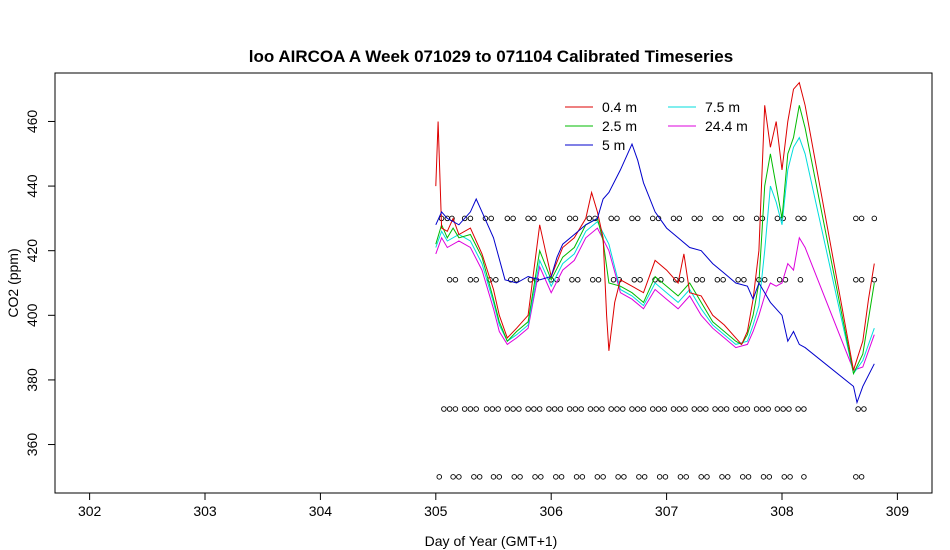  Describe the element at coordinates (655, 299) in the screenshot. I see `series-line-24-4-m` at that location.